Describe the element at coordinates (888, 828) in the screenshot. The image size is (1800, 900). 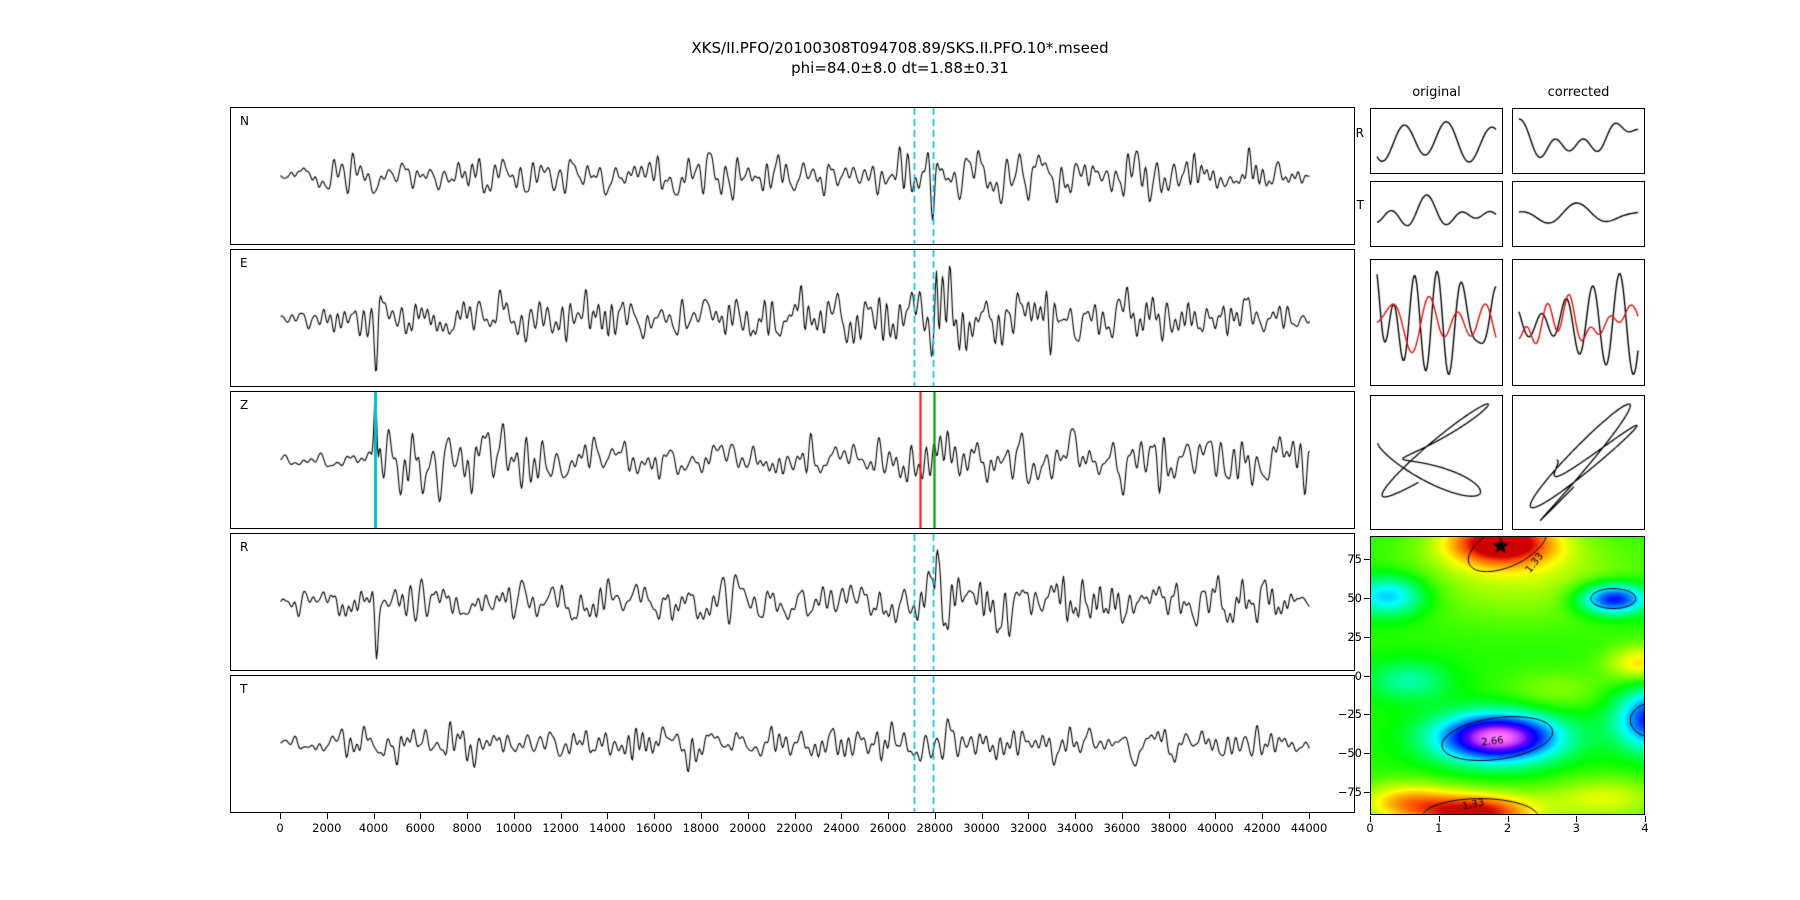
I see `x-tick-label: 26000` at that location.